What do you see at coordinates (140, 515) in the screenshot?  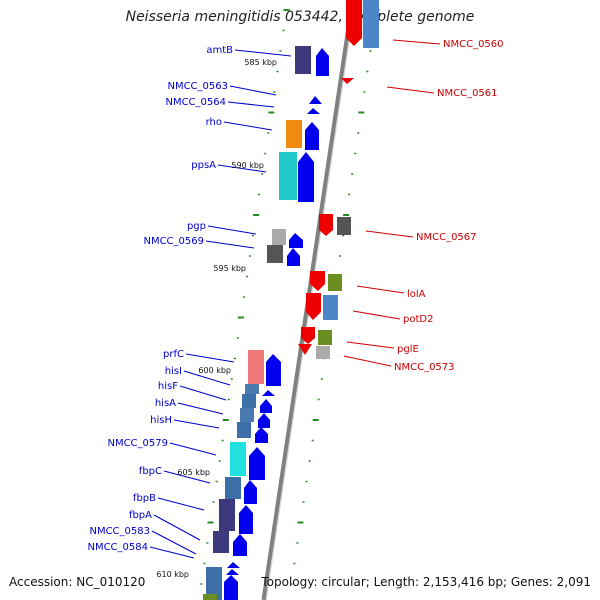 I see `label-fbpA: fbpA` at bounding box center [140, 515].